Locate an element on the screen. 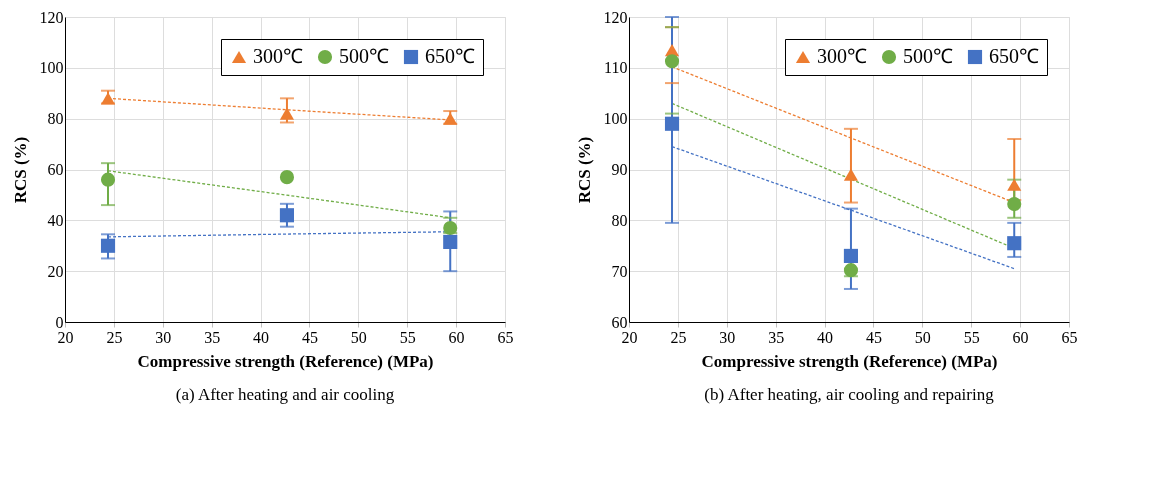 This screenshot has height=484, width=1154. y-tick-label: 40 is located at coordinates (55, 220).